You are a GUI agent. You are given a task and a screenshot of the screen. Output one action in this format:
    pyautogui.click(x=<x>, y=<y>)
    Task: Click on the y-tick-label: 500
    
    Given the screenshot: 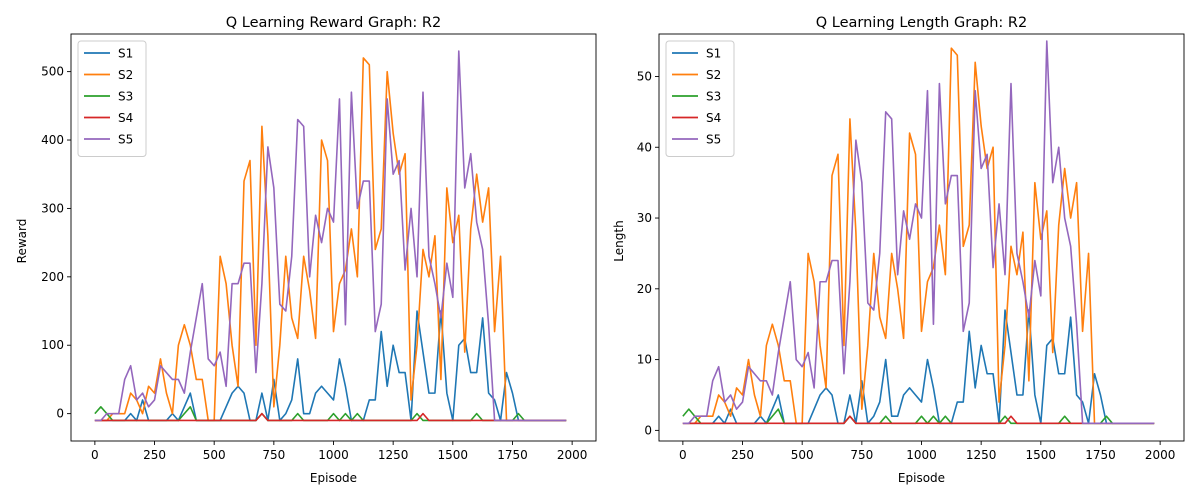 What is the action you would take?
    pyautogui.click(x=52, y=72)
    